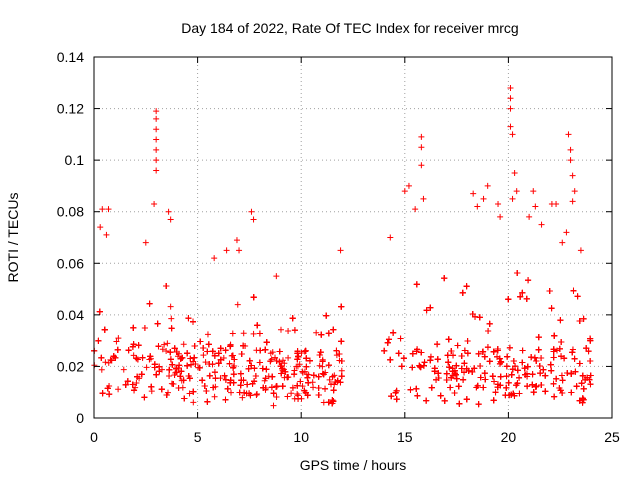 This screenshot has width=640, height=480. What do you see at coordinates (80, 418) in the screenshot?
I see `y-tick-label: 0` at bounding box center [80, 418].